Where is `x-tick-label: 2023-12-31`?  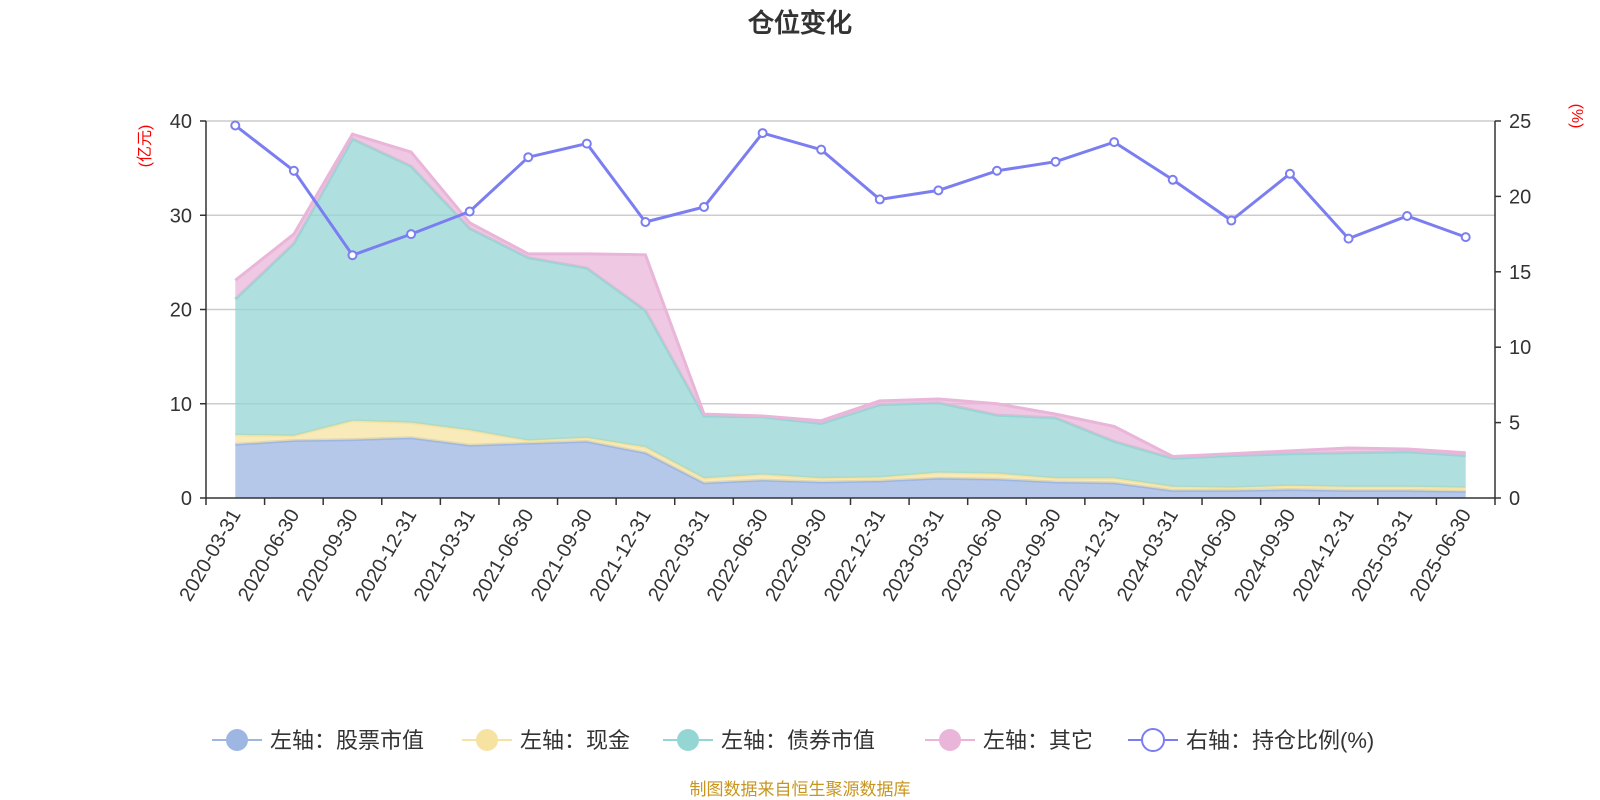
x-tick-label: 2023-12-31 is located at coordinates (1089, 556).